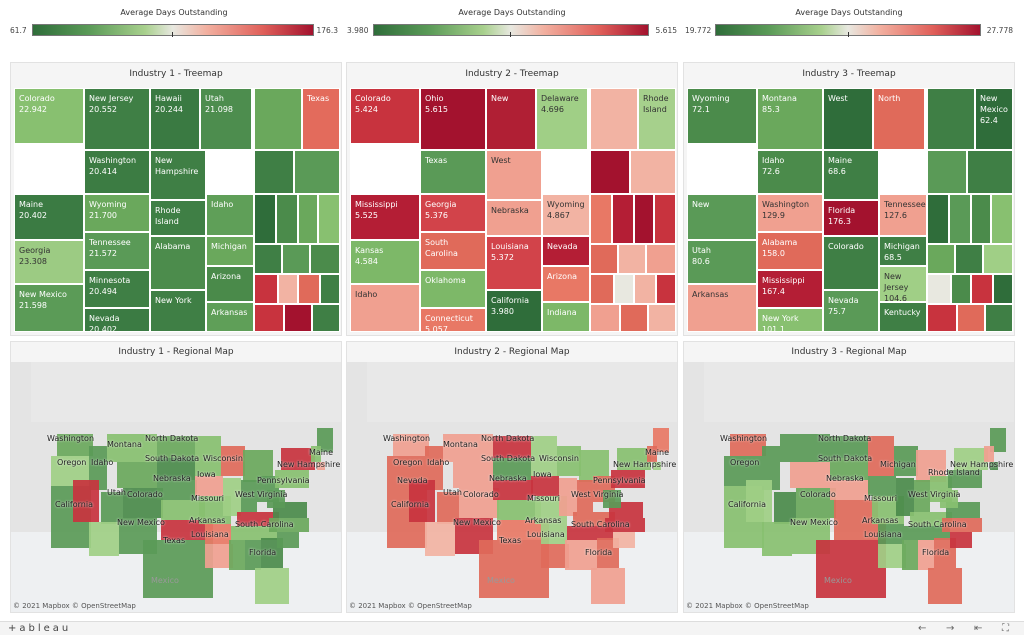 The image size is (1024, 635). Describe the element at coordinates (903, 284) in the screenshot. I see `treemap-cell: New Jersey 104.6` at that location.